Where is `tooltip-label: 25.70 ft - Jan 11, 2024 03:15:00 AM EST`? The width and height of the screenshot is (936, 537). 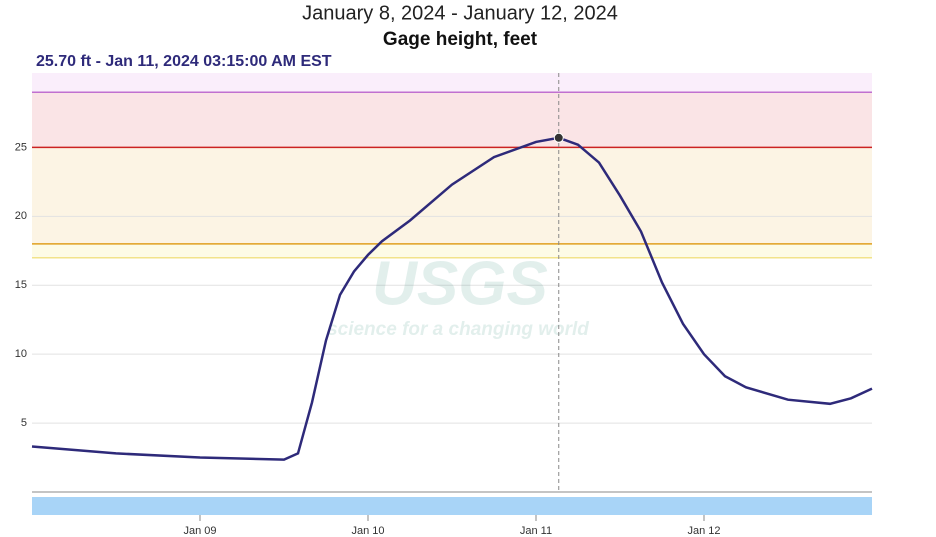 tooltip-label: 25.70 ft - Jan 11, 2024 03:15:00 AM EST is located at coordinates (184, 61).